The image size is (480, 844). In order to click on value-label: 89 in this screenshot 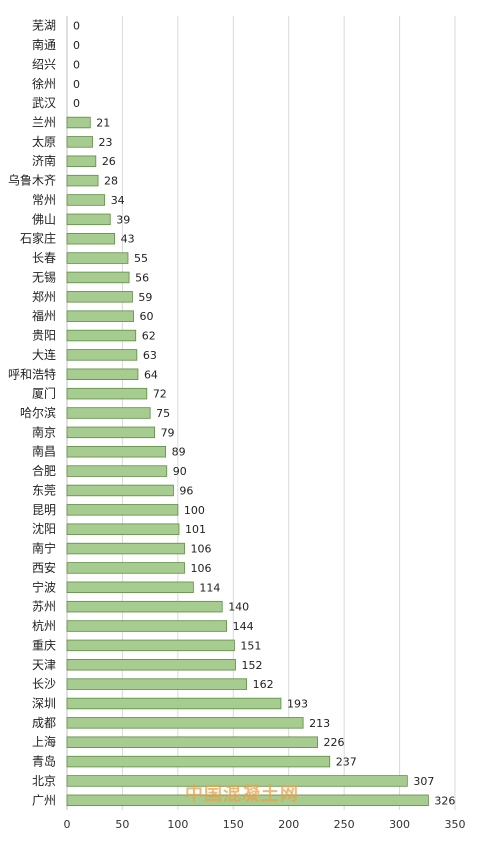, I will do `click(179, 452)`.